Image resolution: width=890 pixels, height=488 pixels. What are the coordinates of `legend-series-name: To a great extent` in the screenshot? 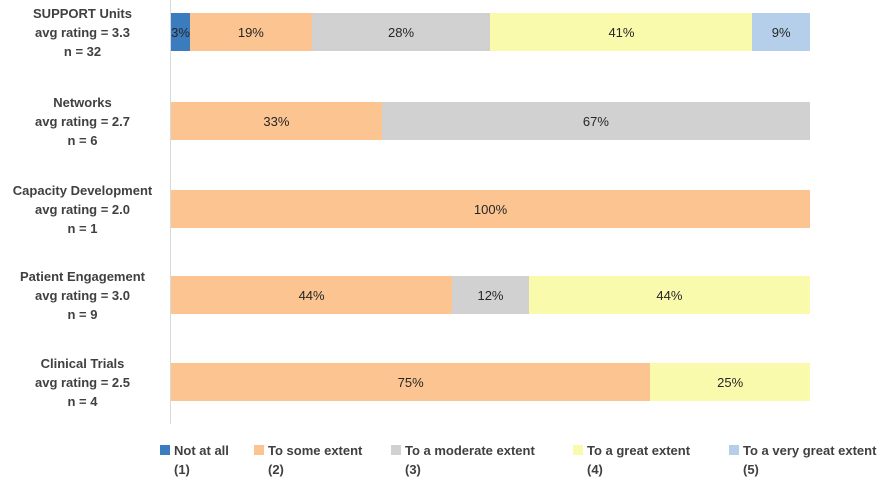 It's located at (639, 450).